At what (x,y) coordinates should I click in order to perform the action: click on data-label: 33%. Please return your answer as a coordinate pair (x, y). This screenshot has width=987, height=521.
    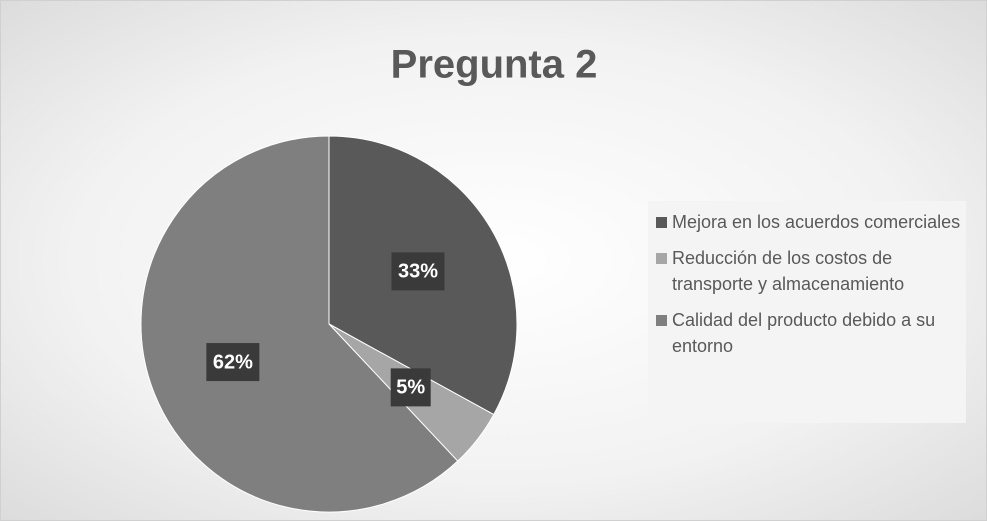
    Looking at the image, I should click on (418, 272).